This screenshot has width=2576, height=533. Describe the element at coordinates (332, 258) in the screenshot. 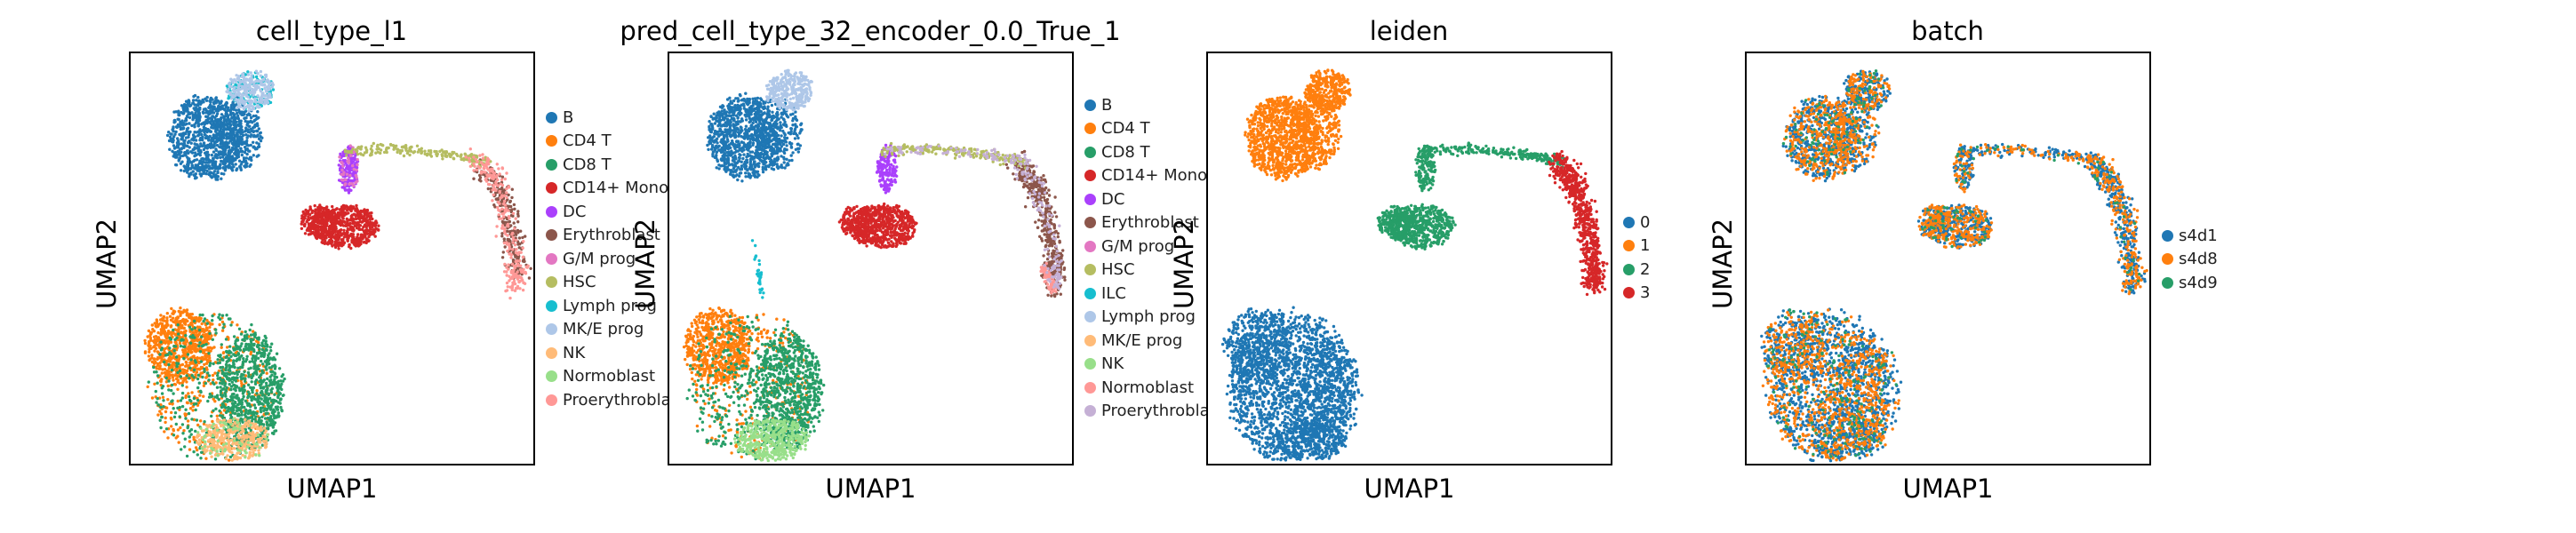

I see `plot-axes` at that location.